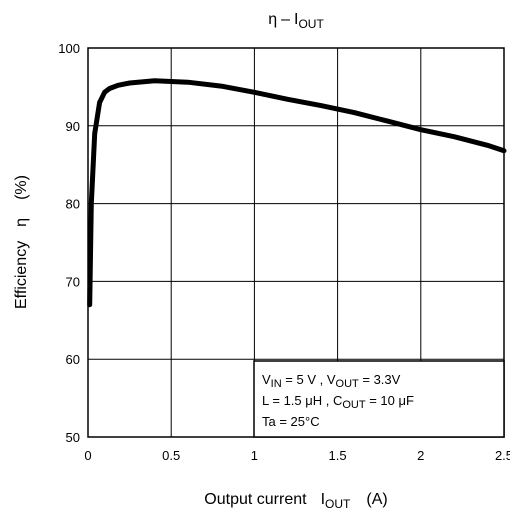 The height and width of the screenshot is (519, 510). What do you see at coordinates (323, 499) in the screenshot?
I see `x-axis-var: I` at bounding box center [323, 499].